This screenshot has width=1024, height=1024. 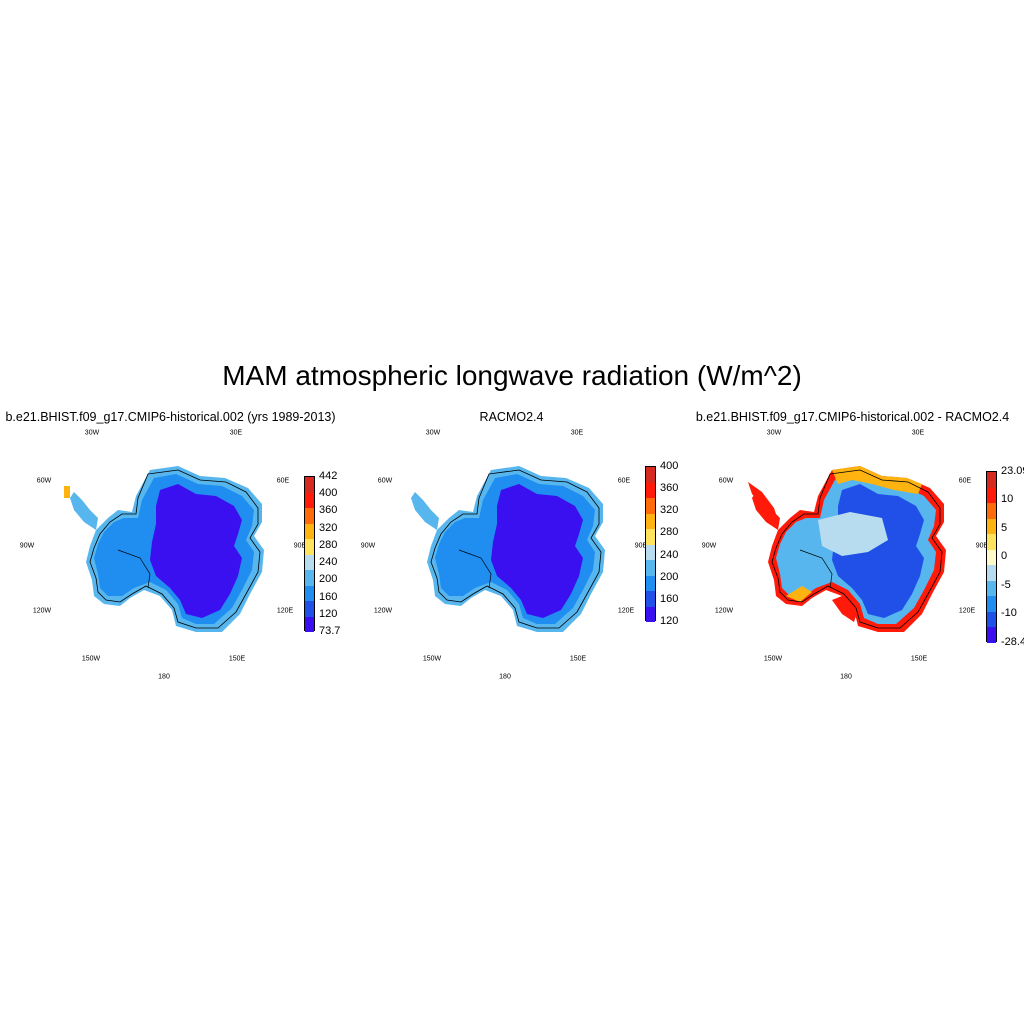 I want to click on colorbar-label: 73.7, so click(x=329, y=631).